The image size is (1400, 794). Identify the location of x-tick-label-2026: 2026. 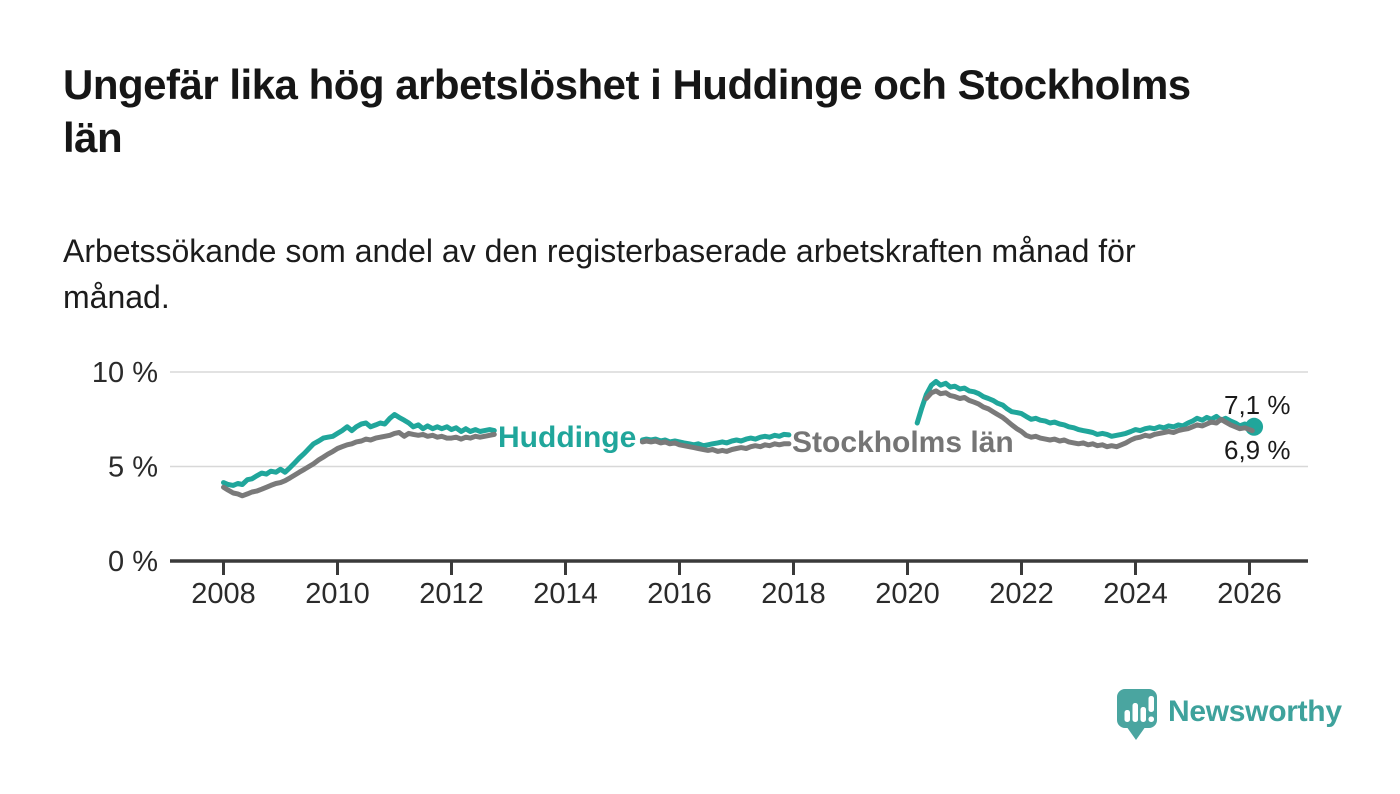
(1249, 594).